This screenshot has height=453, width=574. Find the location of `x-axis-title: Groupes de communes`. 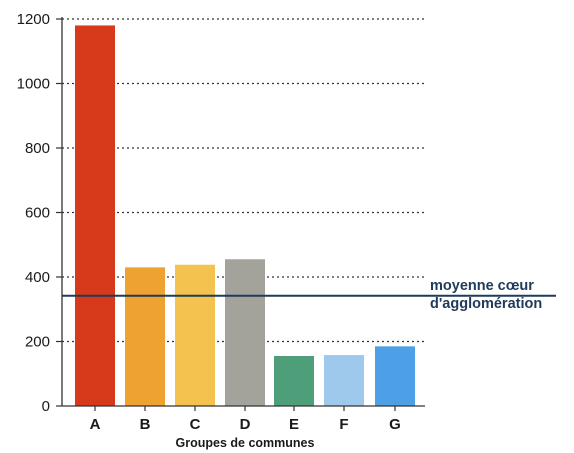

x-axis-title: Groupes de communes is located at coordinates (245, 443).